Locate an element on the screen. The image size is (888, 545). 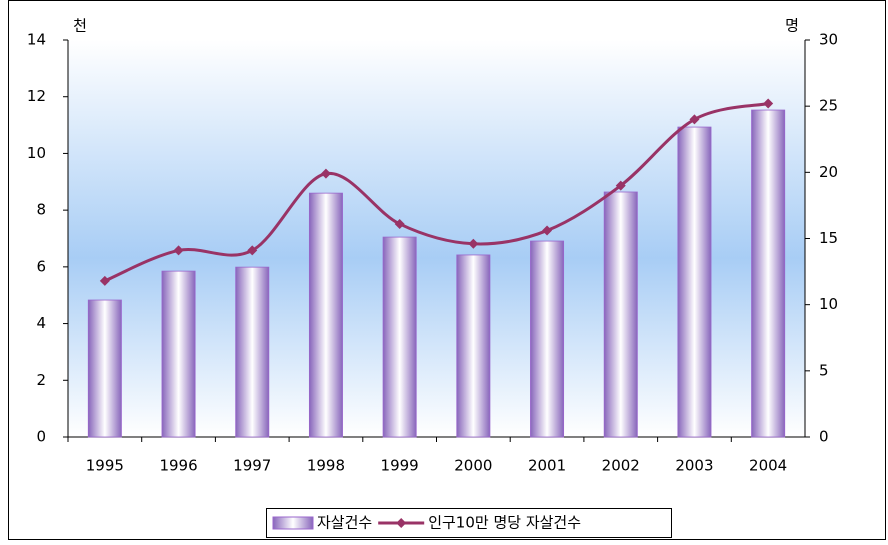
x-tick-label: 2004 is located at coordinates (768, 466).